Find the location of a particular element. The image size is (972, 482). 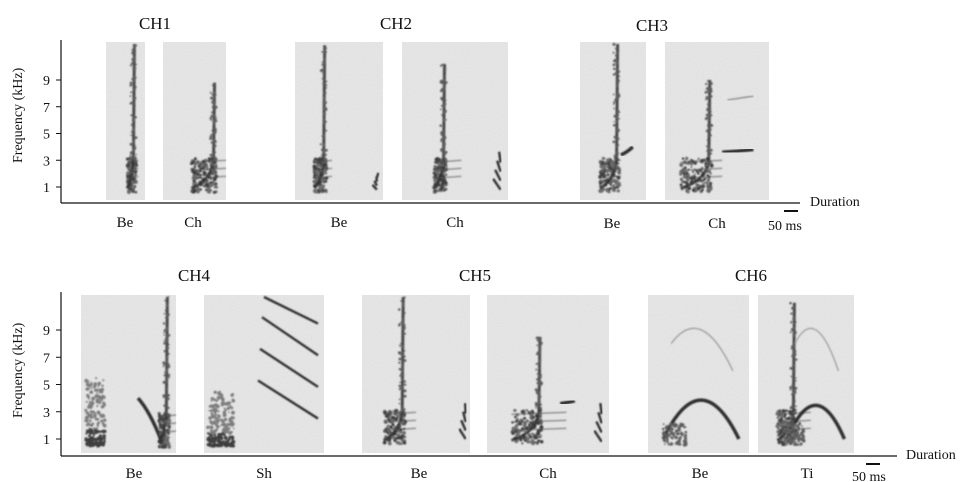

panel-label-ch6-be: Be is located at coordinates (700, 474).